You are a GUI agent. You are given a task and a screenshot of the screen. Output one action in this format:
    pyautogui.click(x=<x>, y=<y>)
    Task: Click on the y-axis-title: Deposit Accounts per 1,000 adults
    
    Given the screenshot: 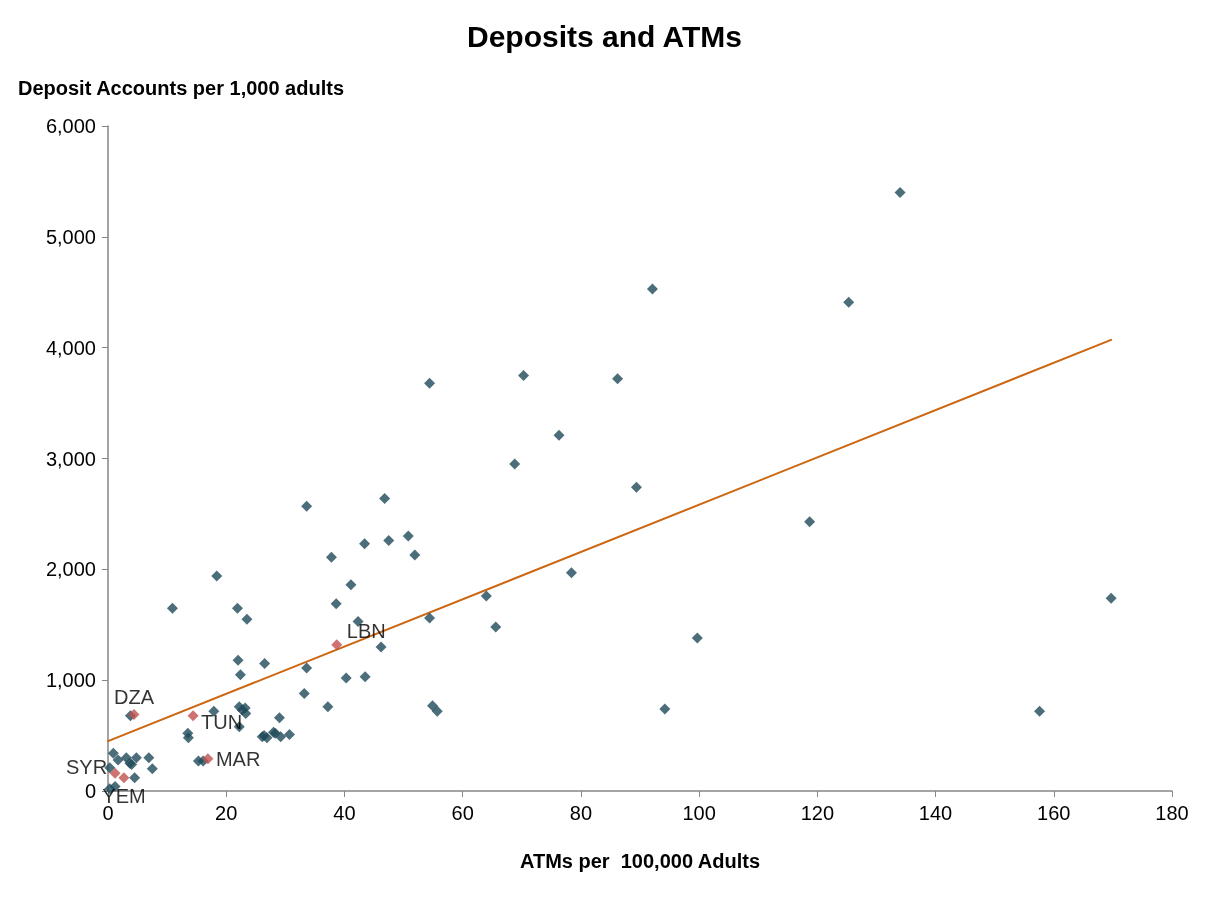 What is the action you would take?
    pyautogui.click(x=181, y=88)
    